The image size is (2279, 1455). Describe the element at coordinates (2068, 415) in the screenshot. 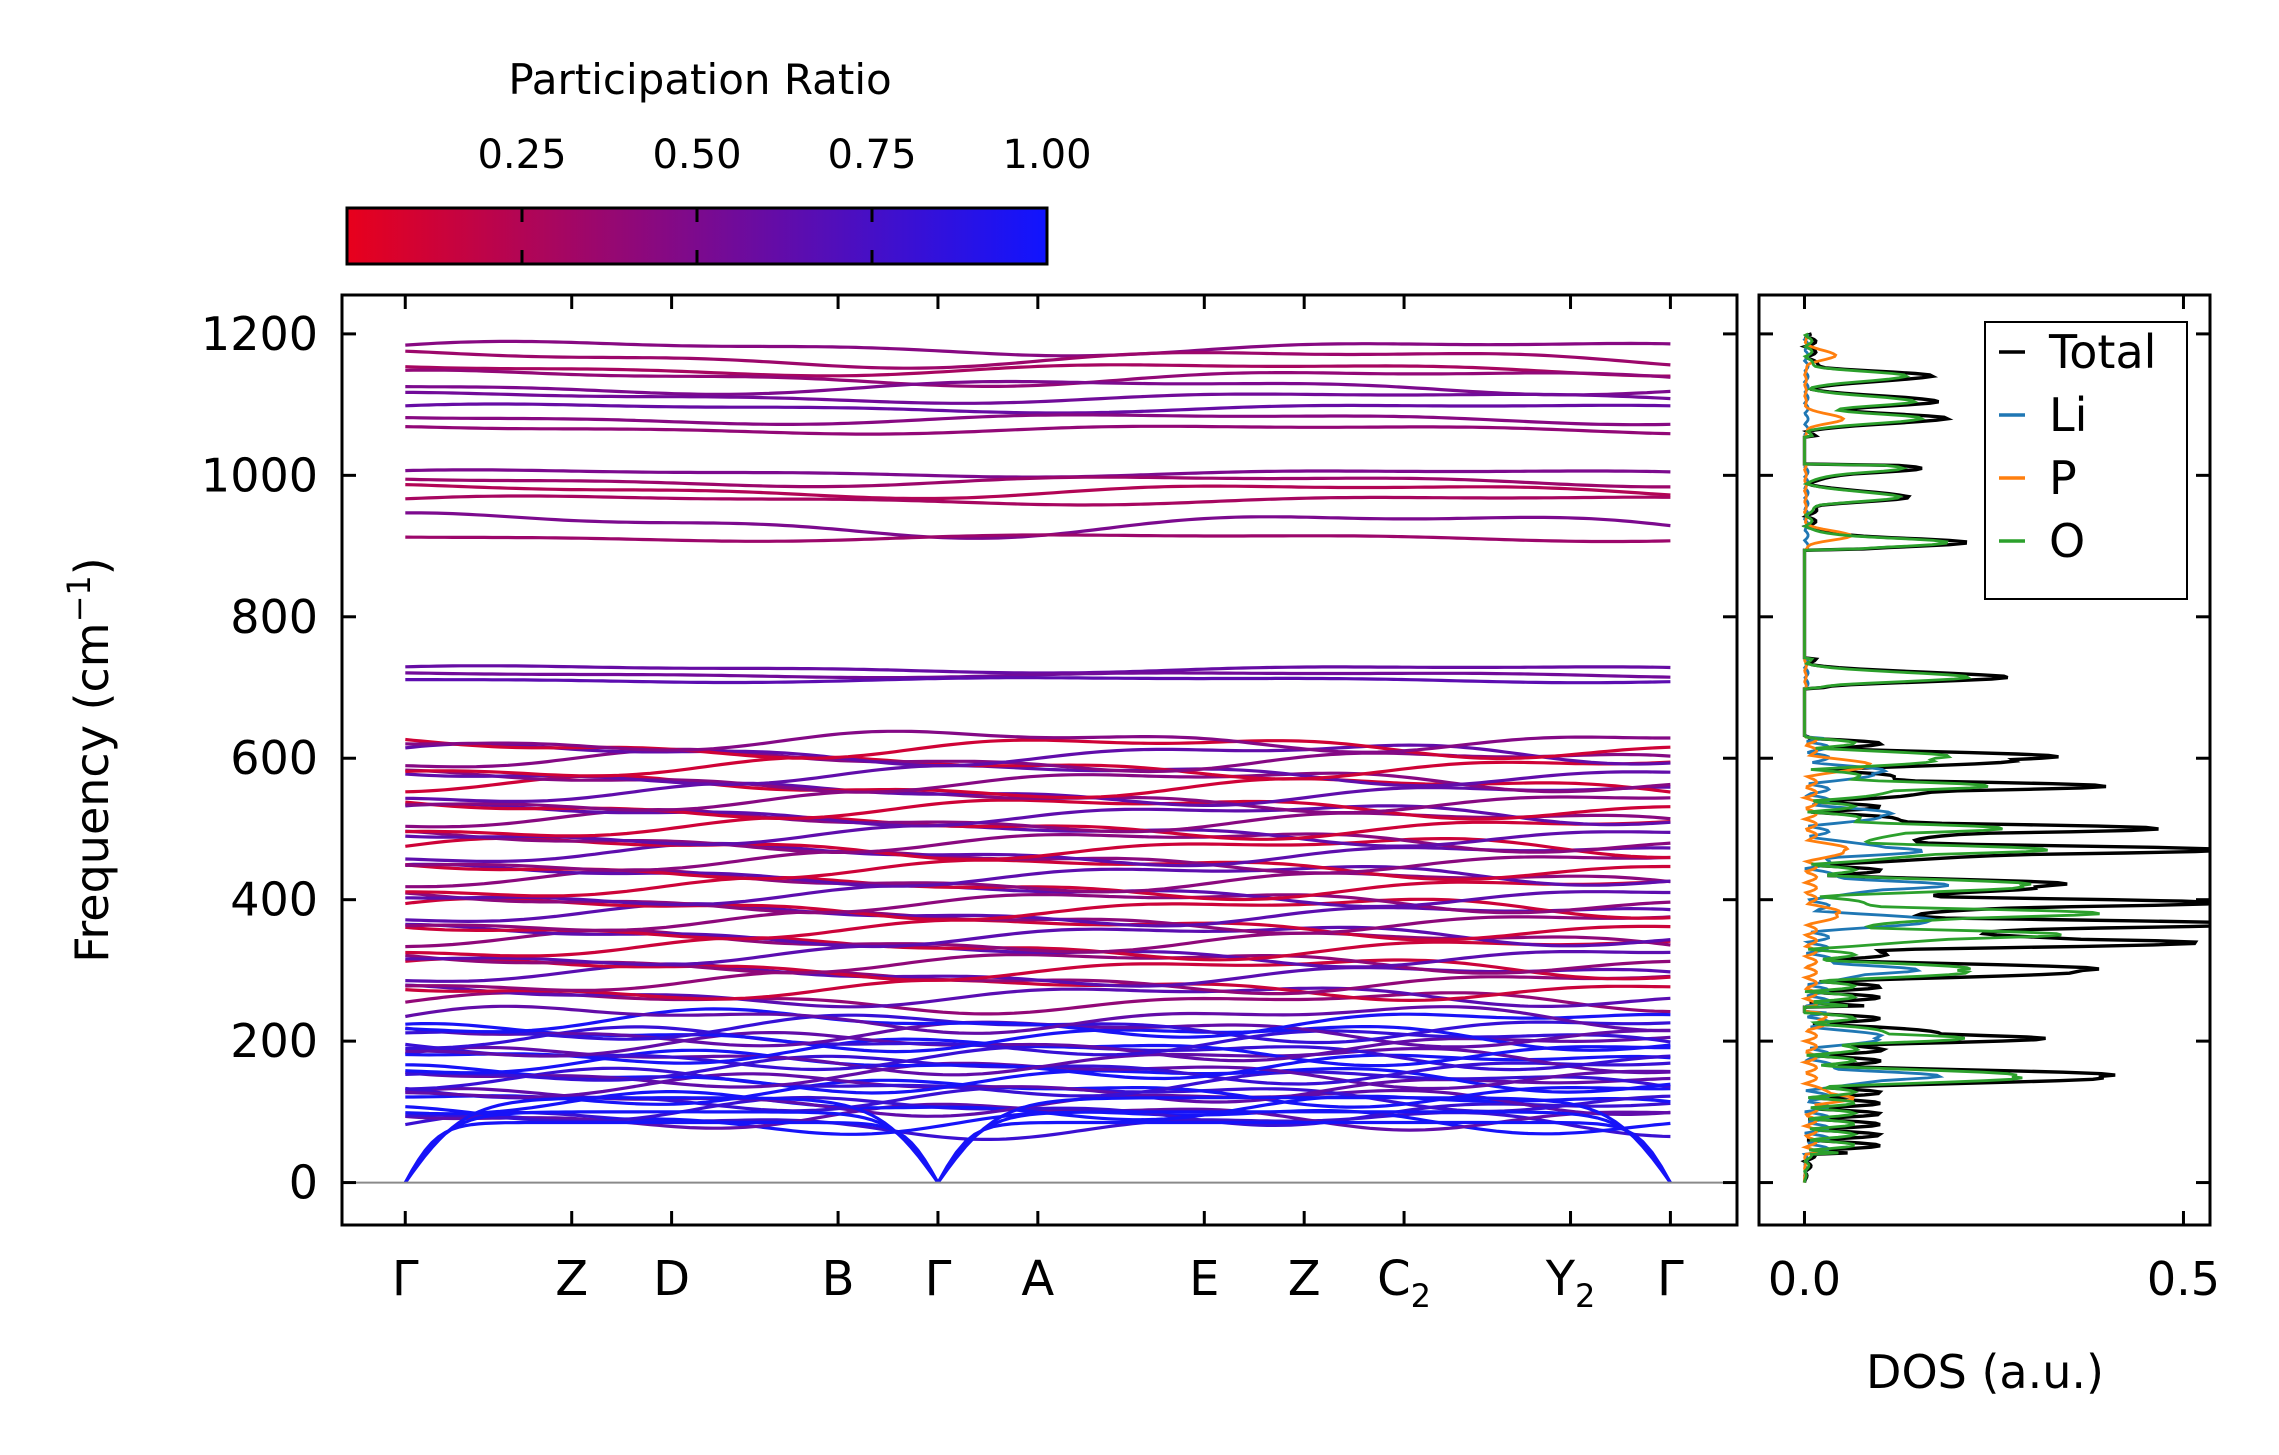

I see `legend-label: Li` at that location.